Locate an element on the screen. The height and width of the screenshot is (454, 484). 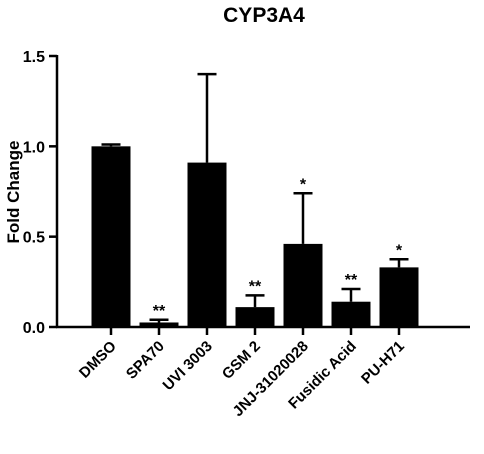
category-label: DMSO is located at coordinates (98, 360).